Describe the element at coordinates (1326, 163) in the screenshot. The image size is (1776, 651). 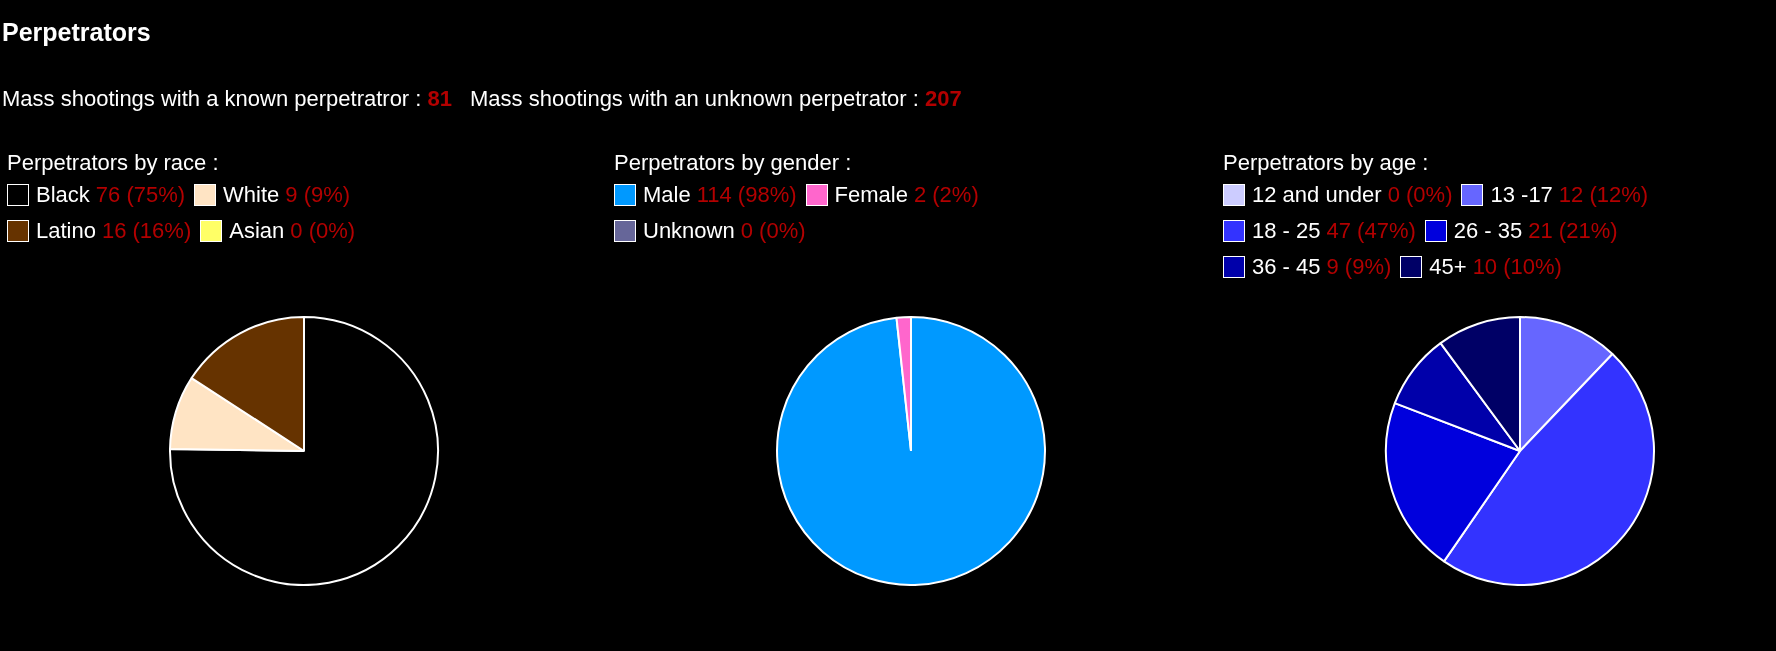
I see `chart-title: Perpetrators by age :` at that location.